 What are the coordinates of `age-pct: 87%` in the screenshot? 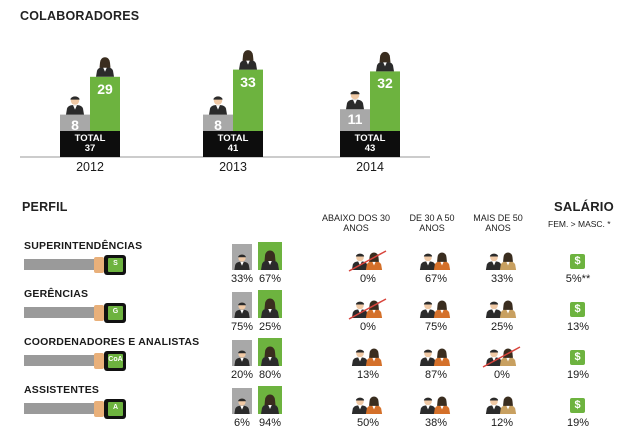 It's located at (436, 375).